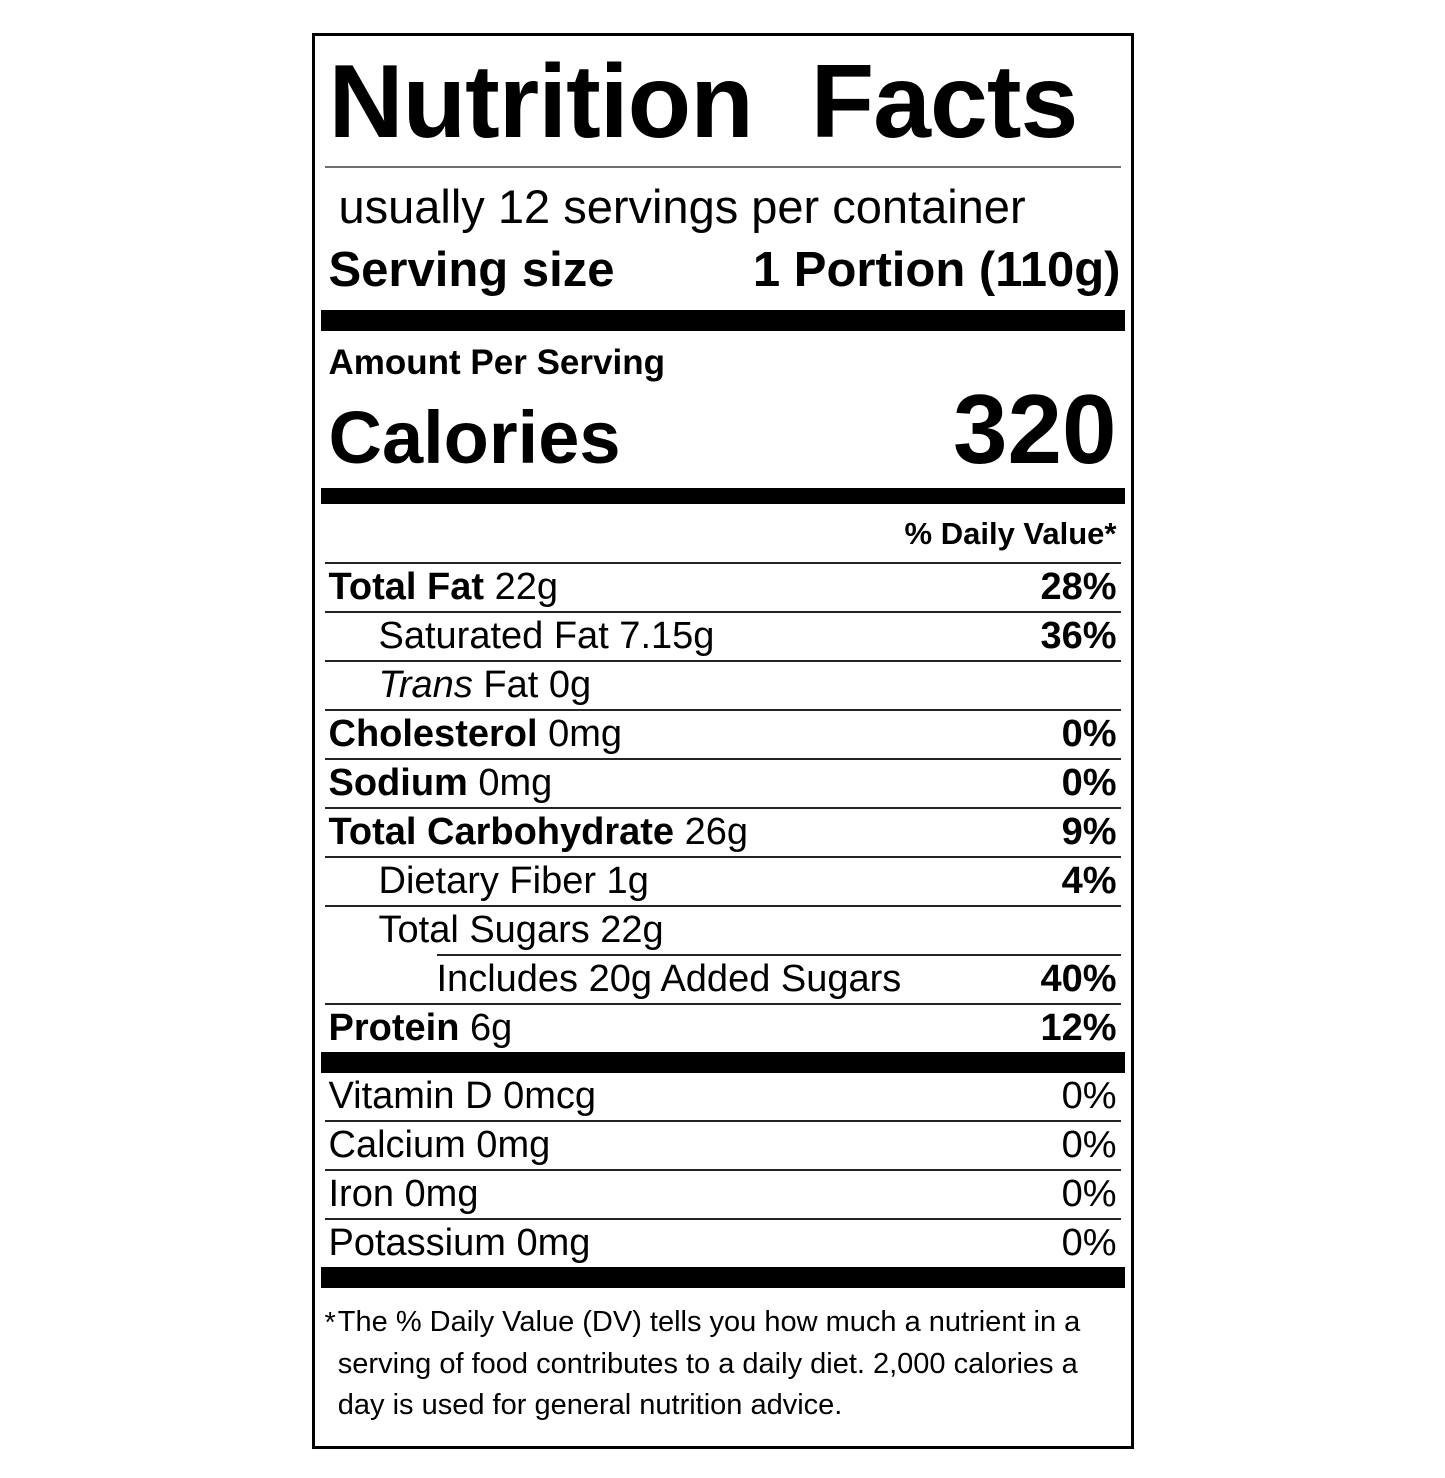  I want to click on nutrient-name: Trans, so click(425, 685).